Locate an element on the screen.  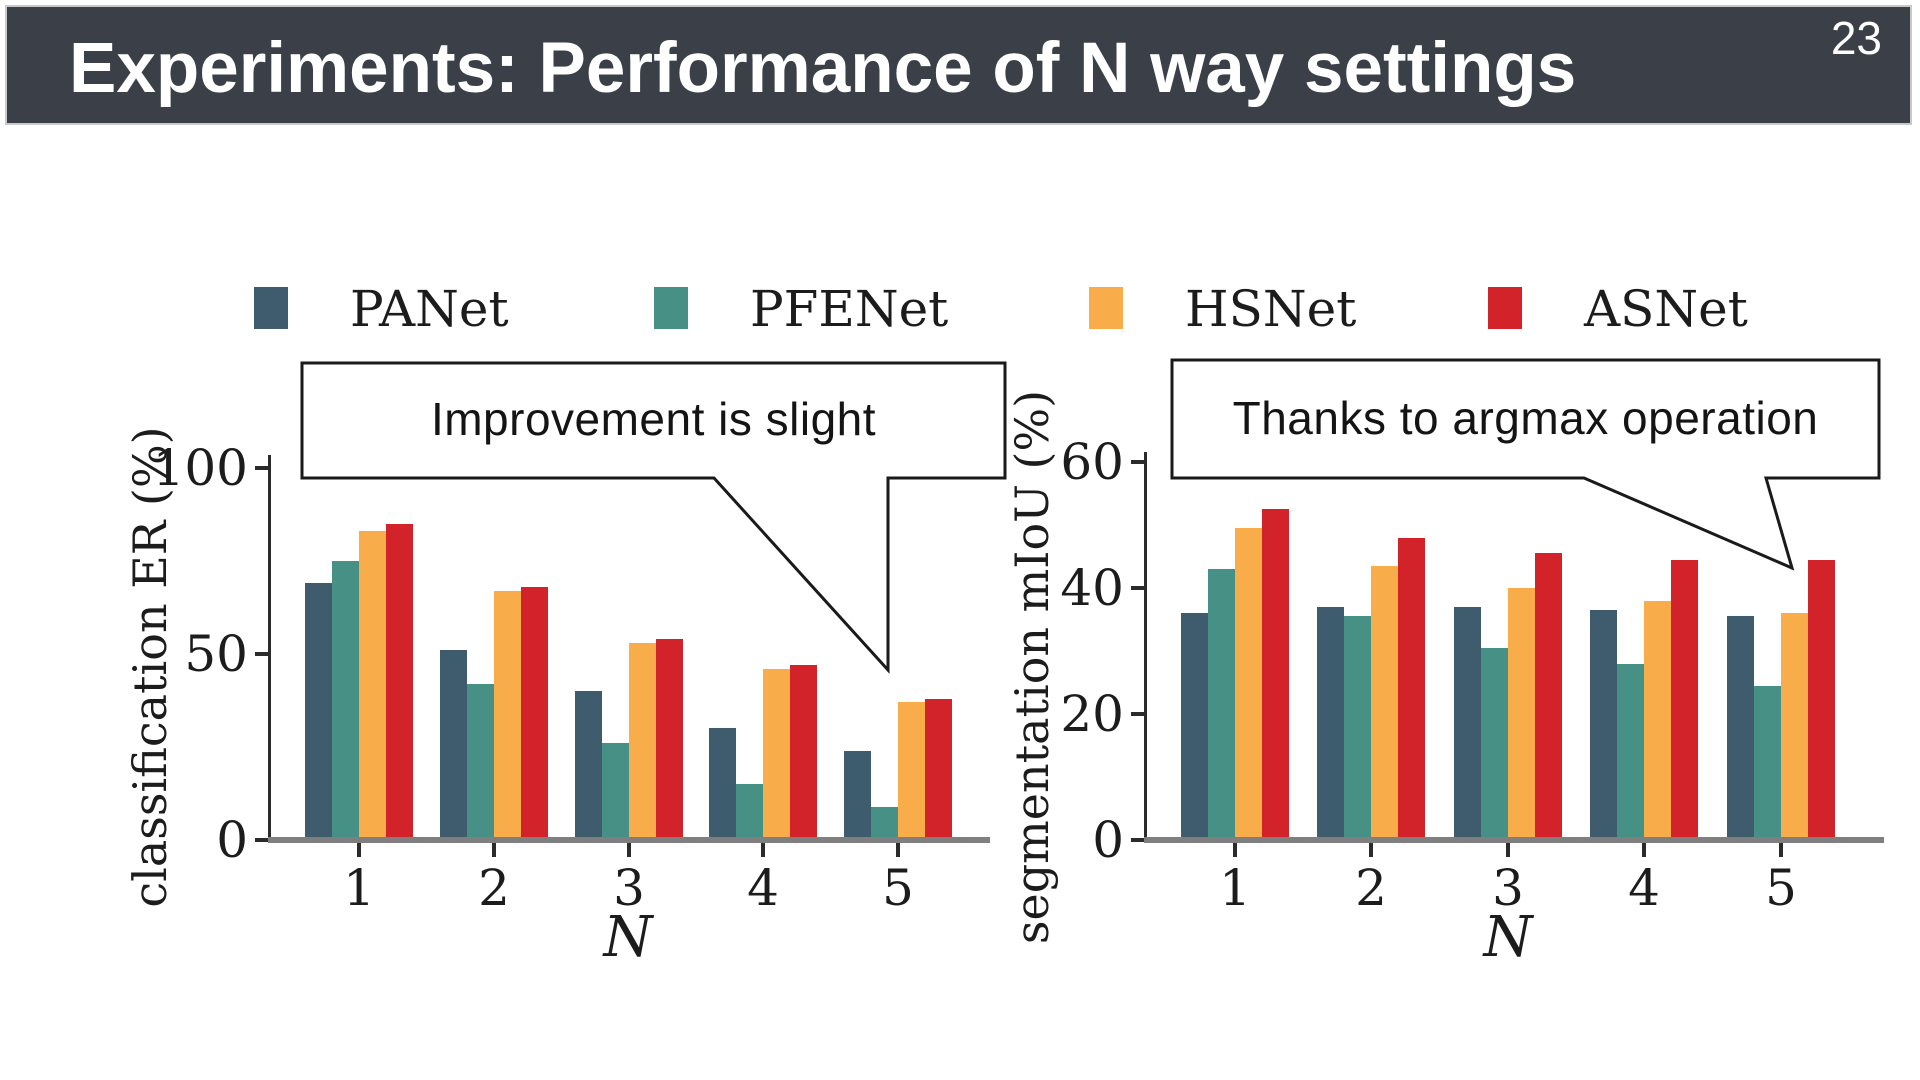
legend-swatch-hsnet is located at coordinates (1106, 308).